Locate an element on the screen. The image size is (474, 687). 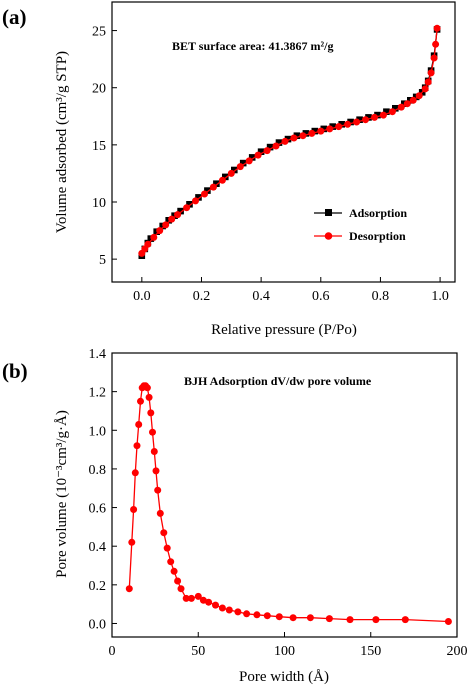
x-tick-label: 200 is located at coordinates (457, 651).